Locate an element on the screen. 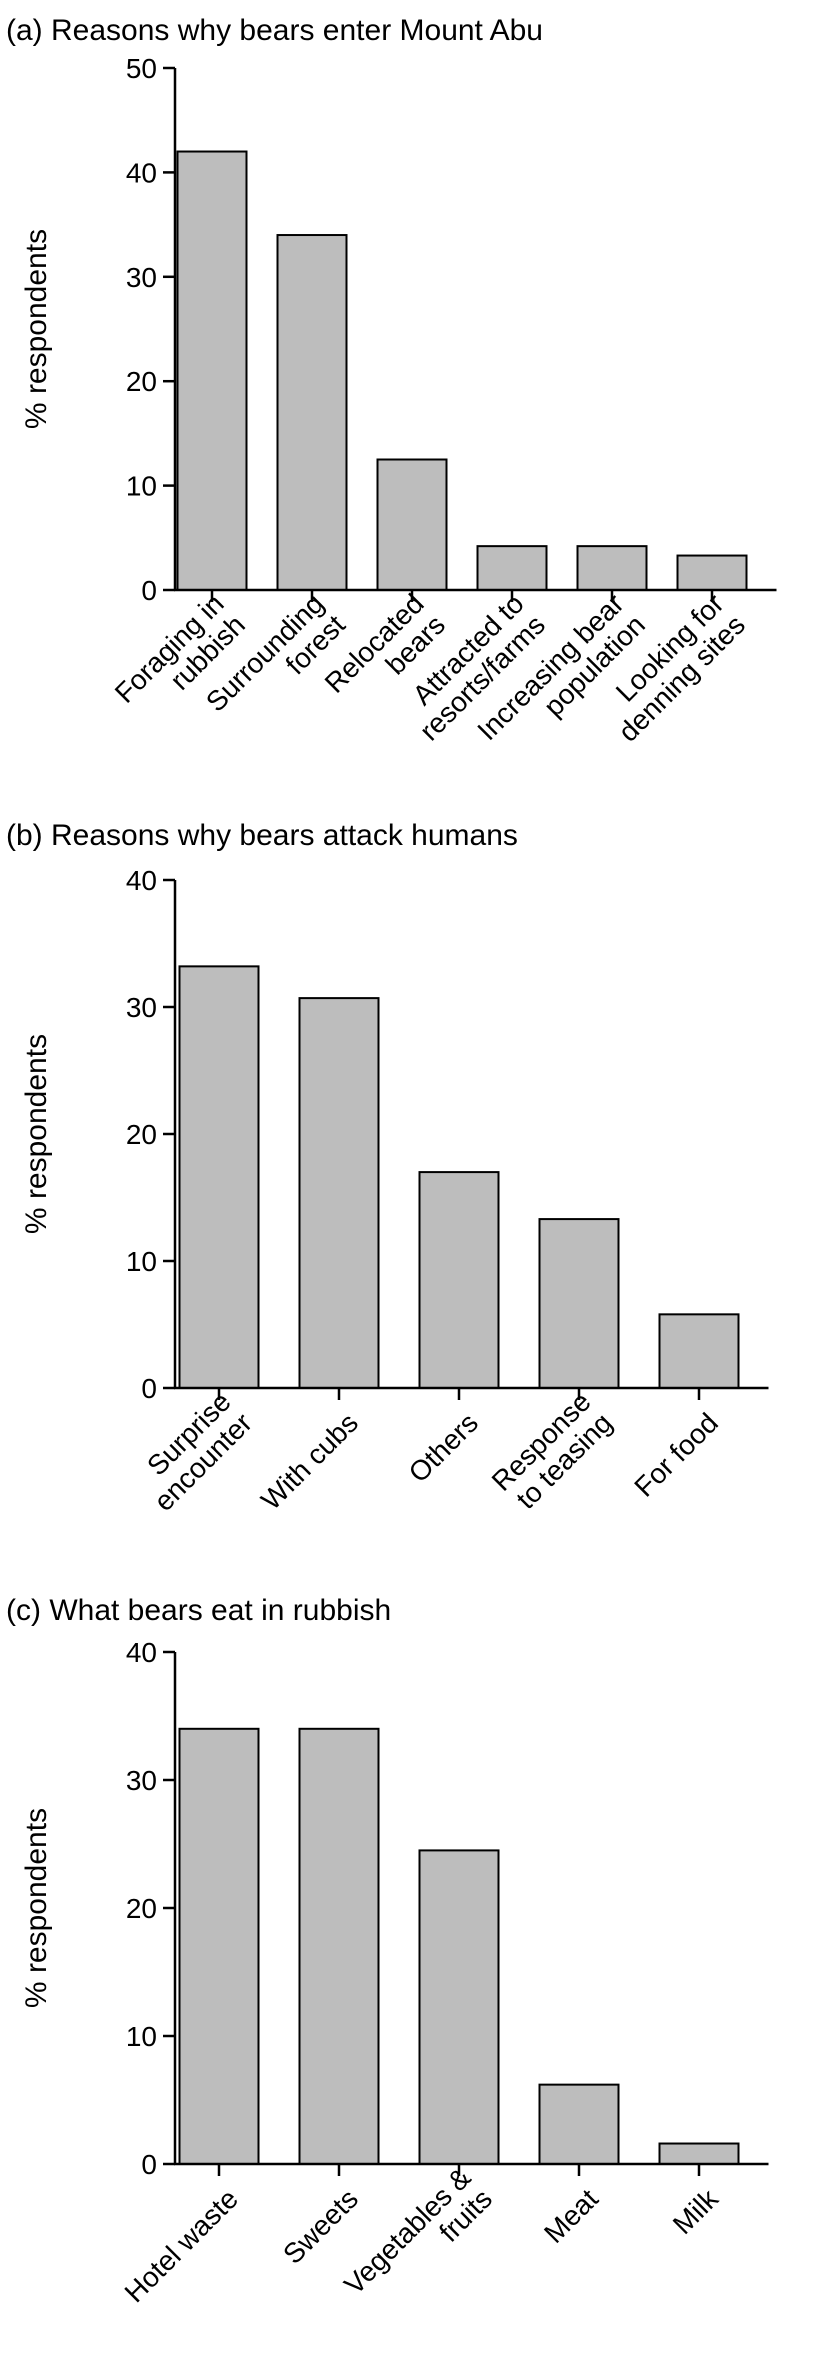 This screenshot has width=832, height=2359. x-tick-label: Hotel waste is located at coordinates (181, 2245).